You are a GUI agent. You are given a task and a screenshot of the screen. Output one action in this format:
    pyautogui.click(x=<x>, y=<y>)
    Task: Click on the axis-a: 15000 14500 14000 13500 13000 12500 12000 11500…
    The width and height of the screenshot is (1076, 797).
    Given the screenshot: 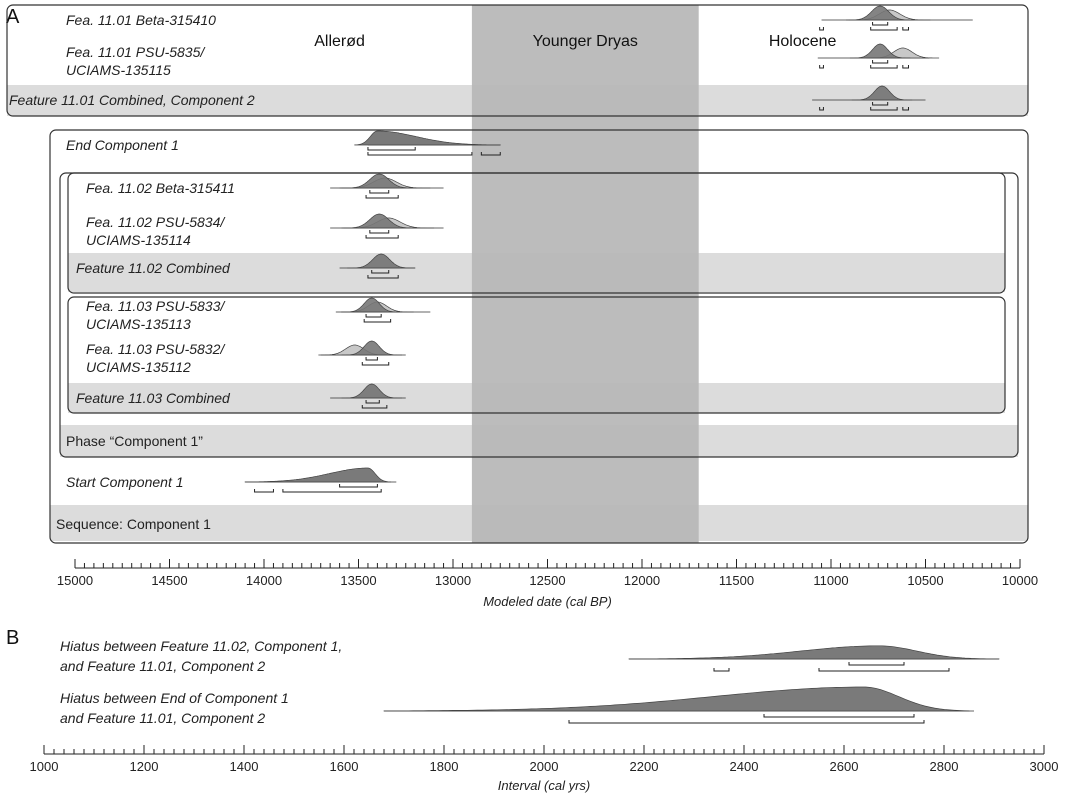 What is the action you would take?
    pyautogui.click(x=547, y=584)
    